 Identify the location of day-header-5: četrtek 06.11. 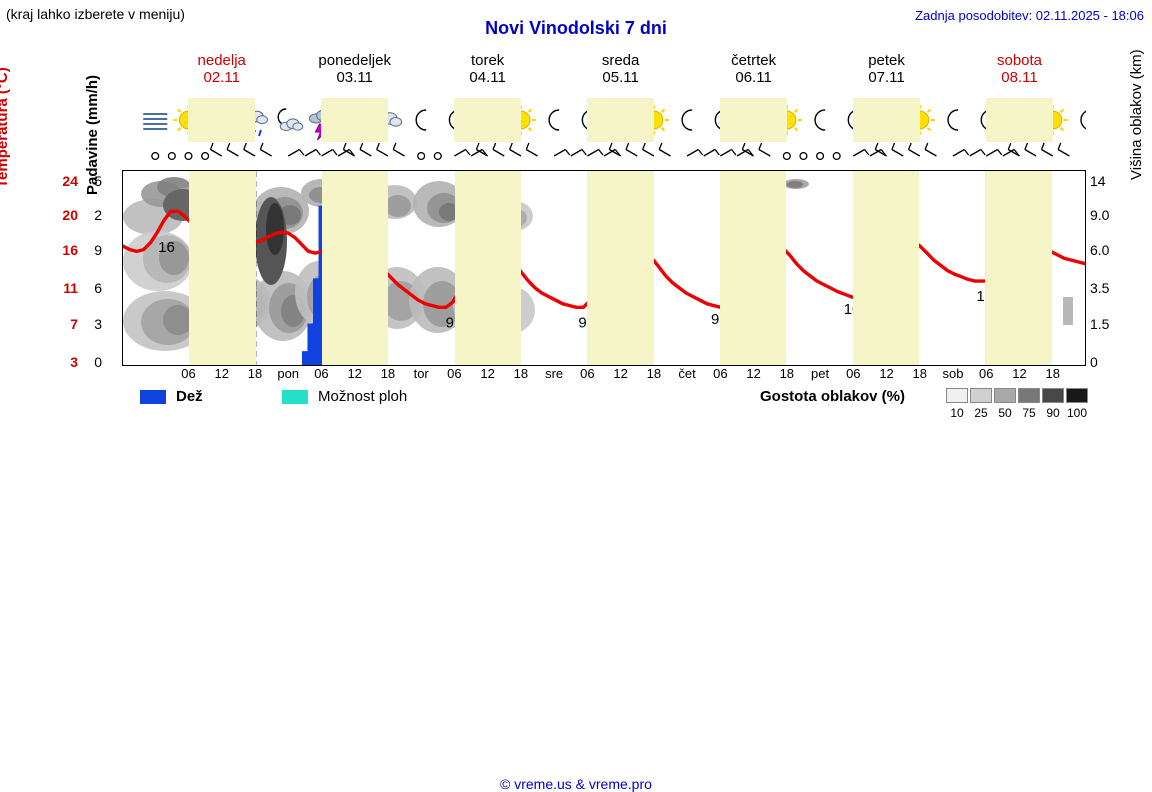
(754, 69).